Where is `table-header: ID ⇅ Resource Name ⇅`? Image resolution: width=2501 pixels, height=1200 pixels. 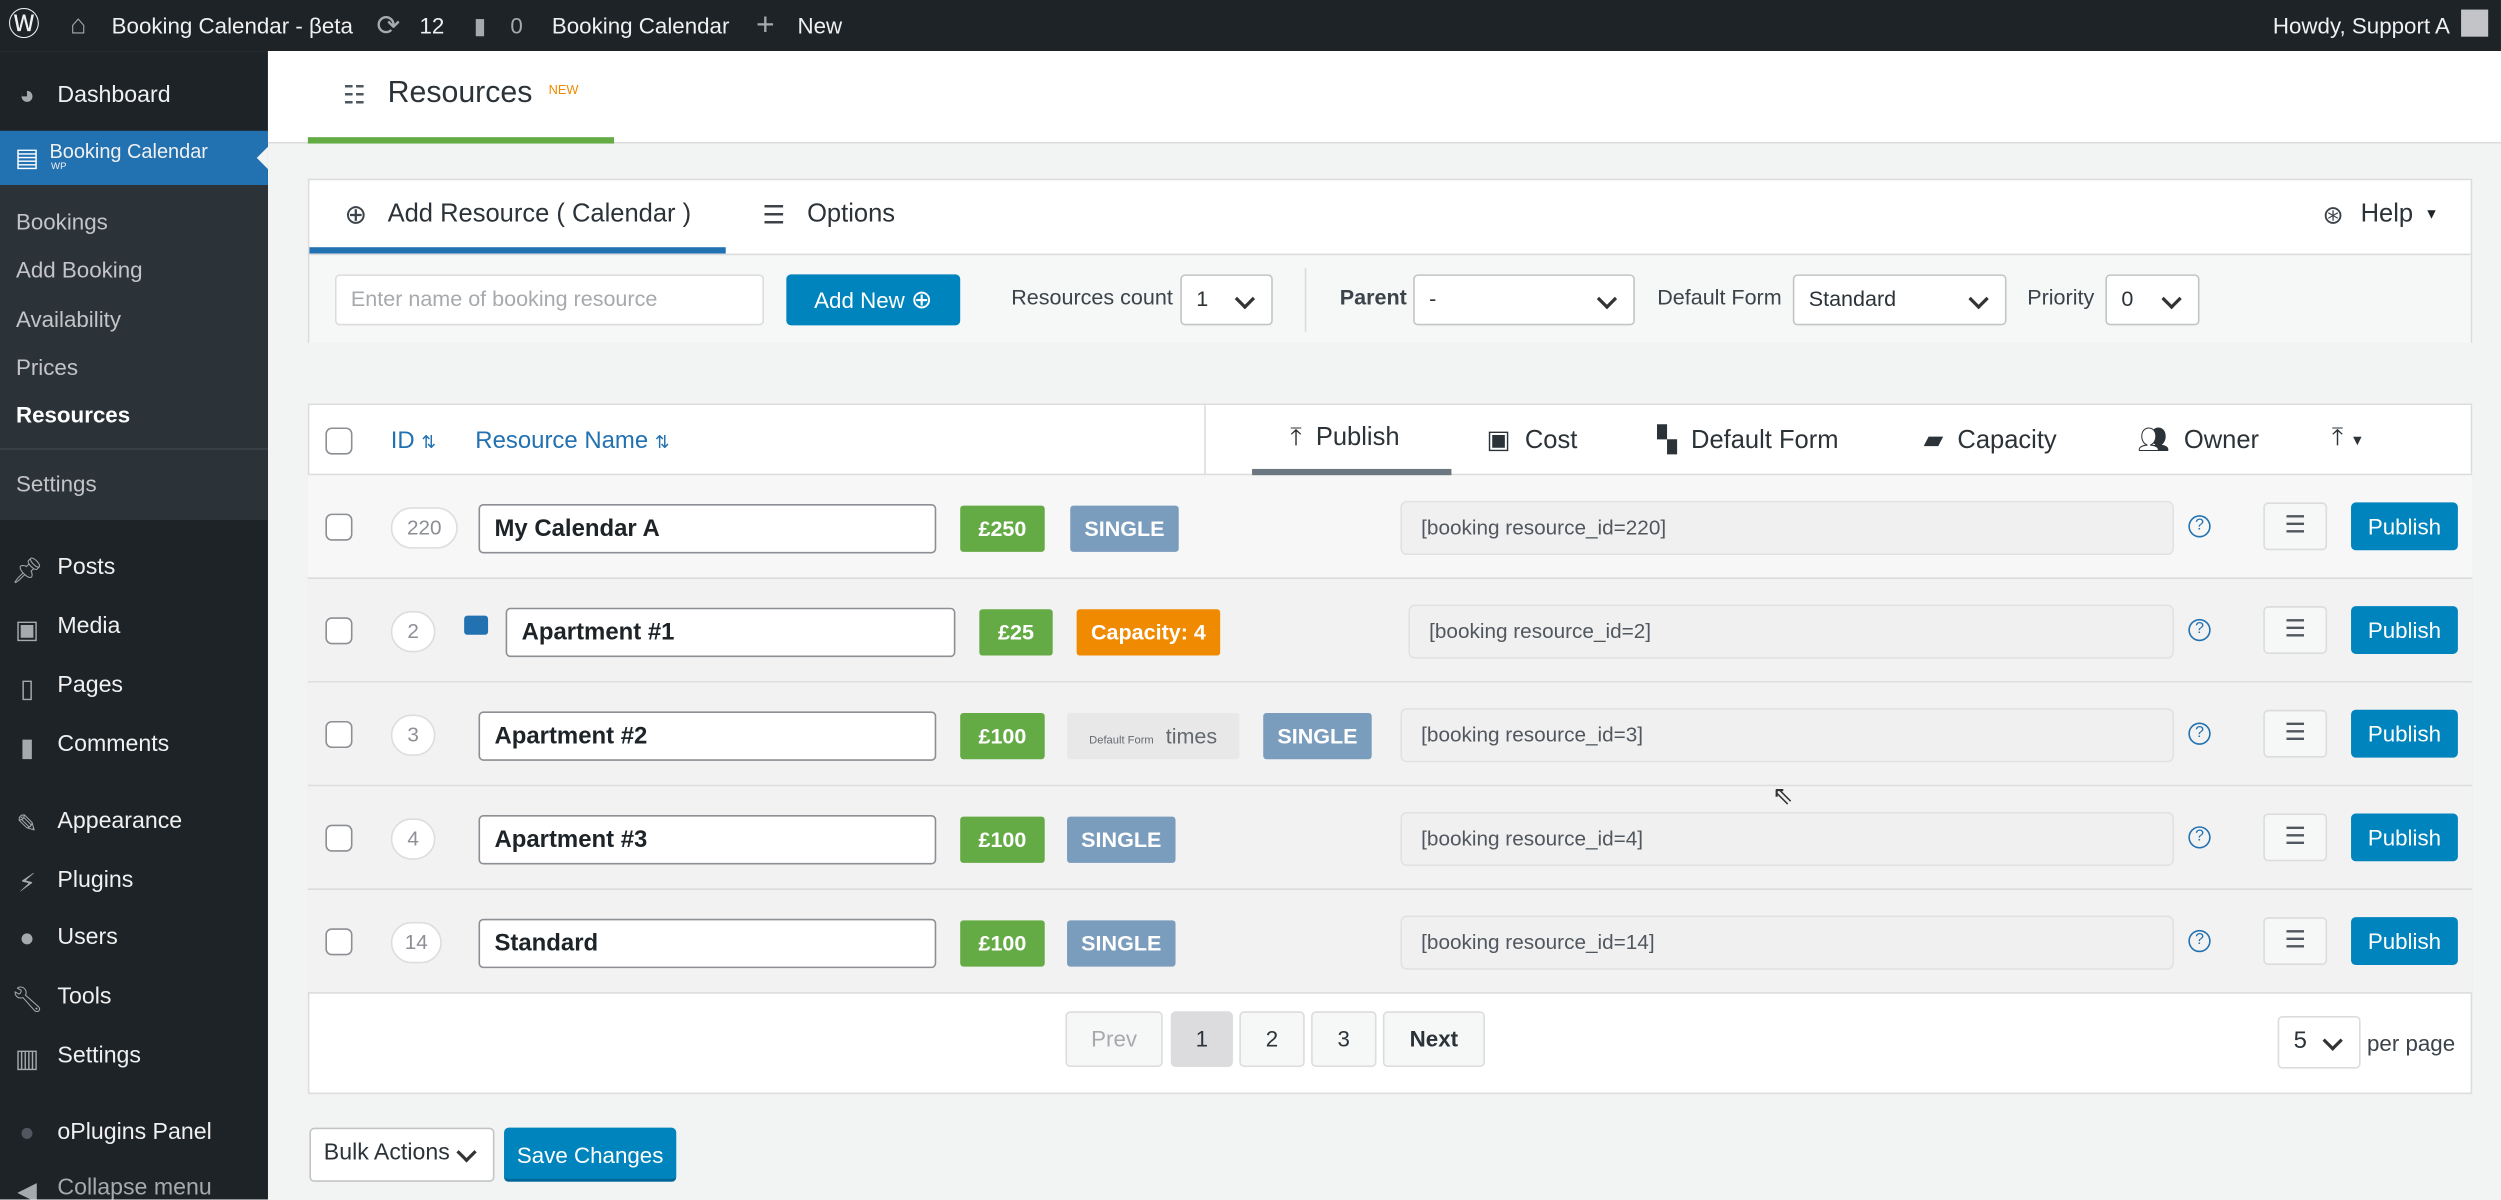
table-header: ID ⇅ Resource Name ⇅ is located at coordinates (1390, 440).